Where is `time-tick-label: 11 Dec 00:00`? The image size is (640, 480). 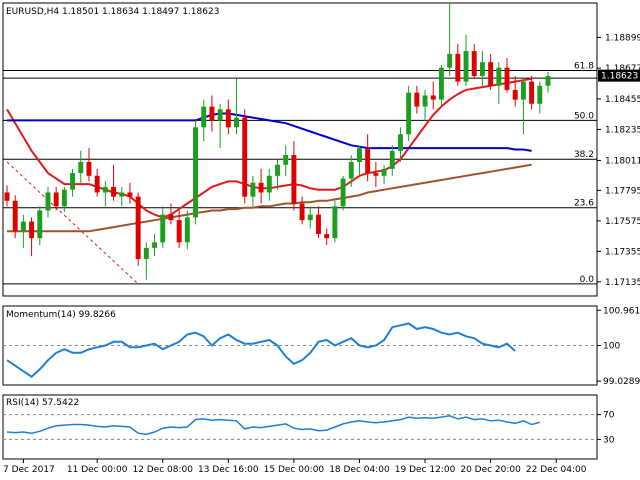
time-tick-label: 11 Dec 00:00 is located at coordinates (97, 470).